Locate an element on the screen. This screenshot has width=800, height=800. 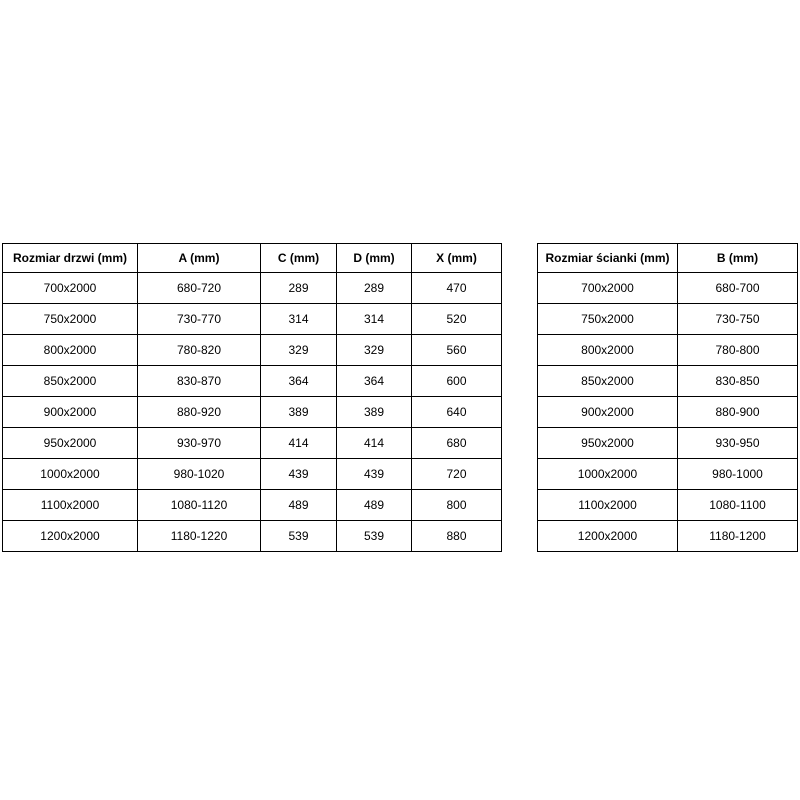
table-cell: 470 is located at coordinates (456, 288).